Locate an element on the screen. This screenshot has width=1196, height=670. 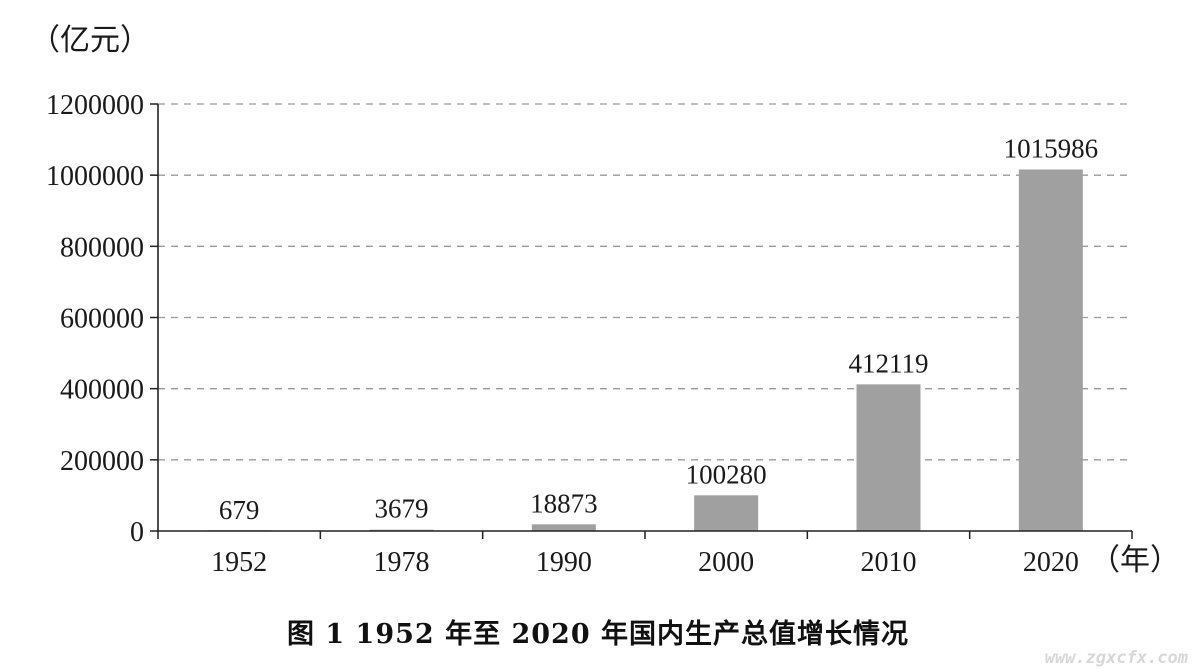
data-label-1990: 18873 is located at coordinates (564, 503).